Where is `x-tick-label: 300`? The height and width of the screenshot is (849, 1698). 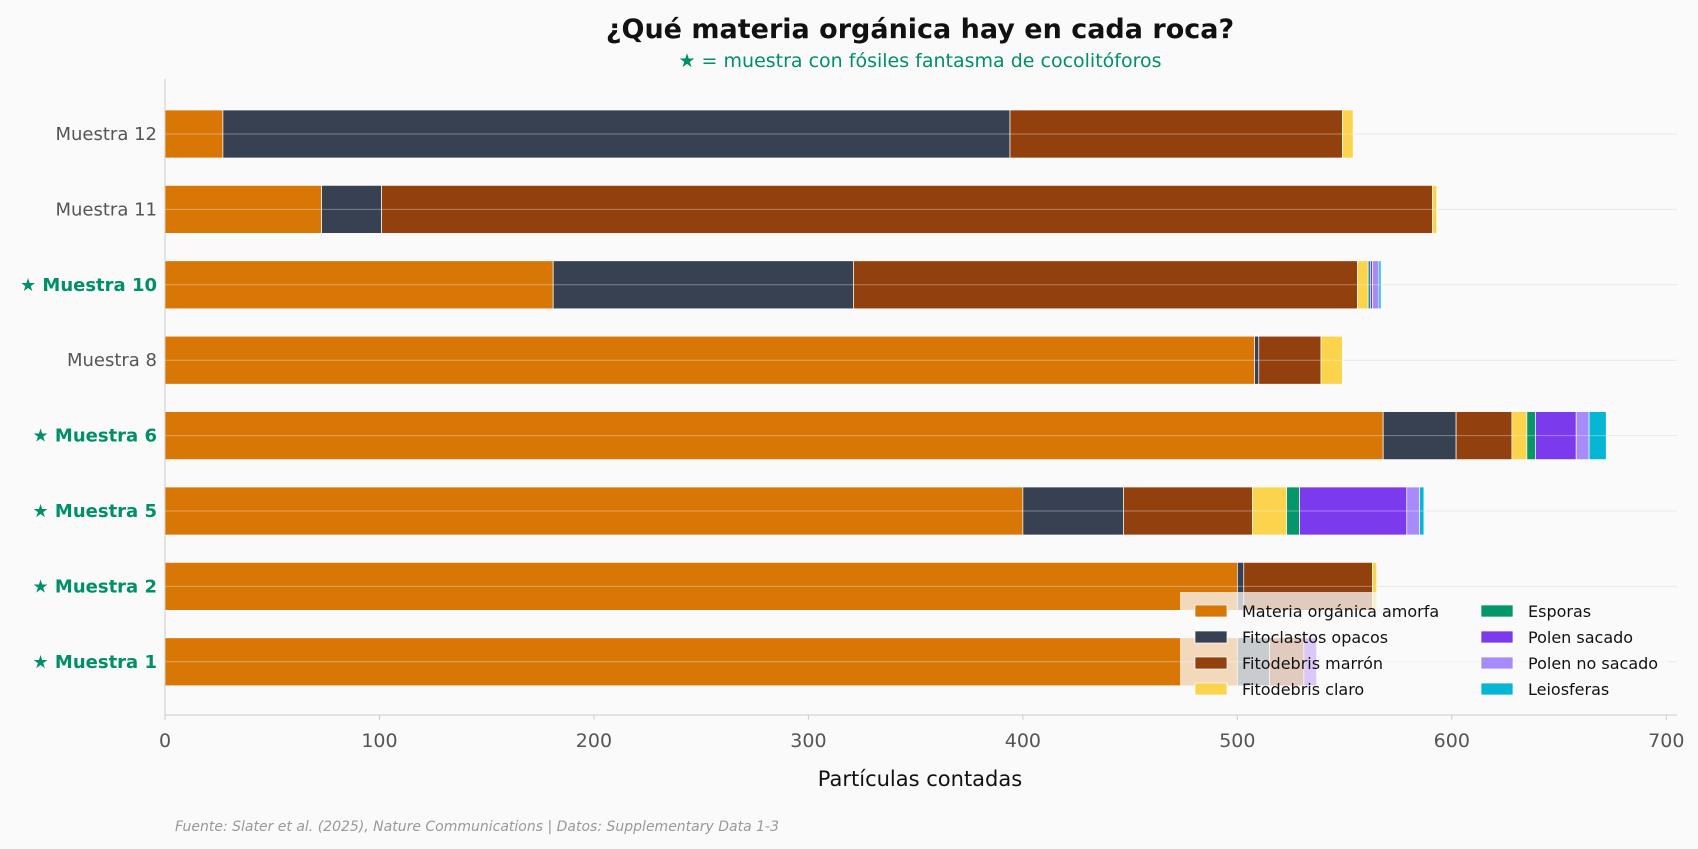
x-tick-label: 300 is located at coordinates (808, 741).